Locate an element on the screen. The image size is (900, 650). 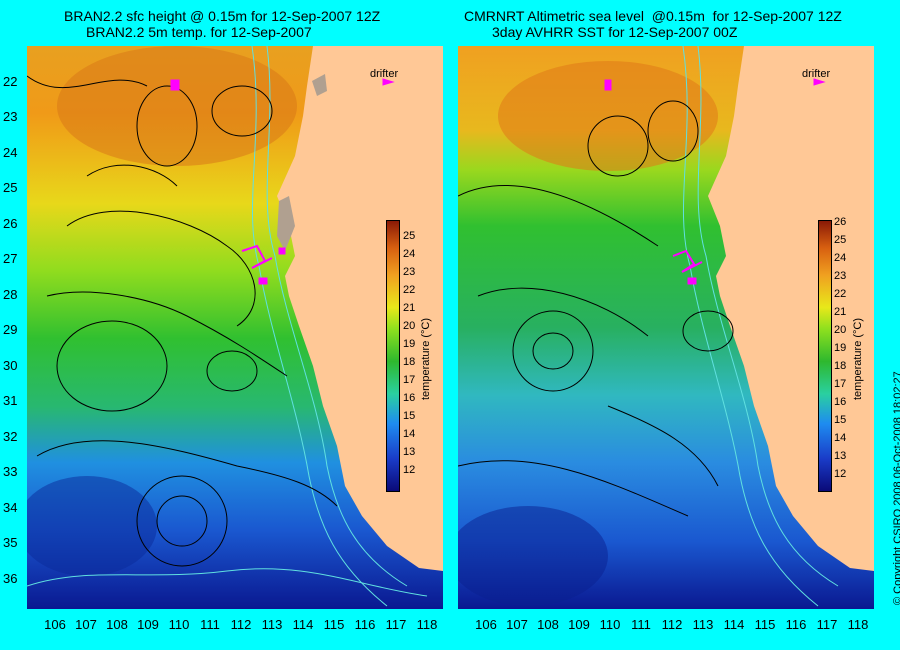
y-tick: 34 is located at coordinates (10, 507).